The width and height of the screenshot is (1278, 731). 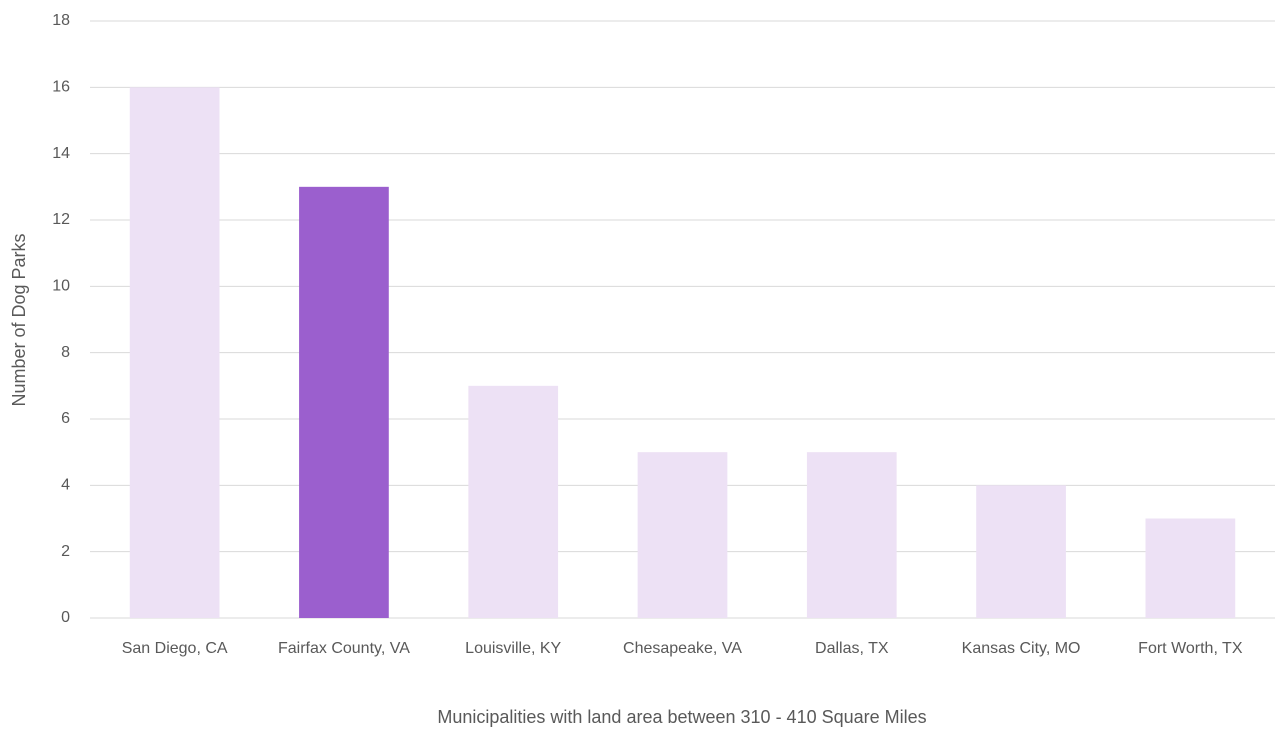 I want to click on y-tick-label: 0, so click(x=65, y=617).